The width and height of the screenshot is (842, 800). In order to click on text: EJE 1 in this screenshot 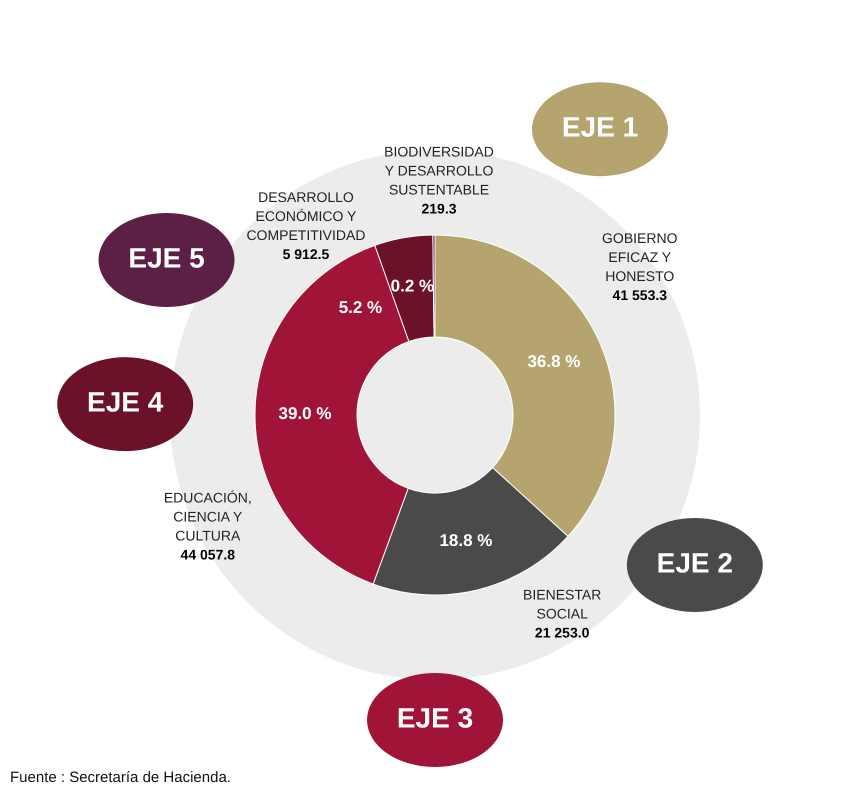, I will do `click(600, 127)`.